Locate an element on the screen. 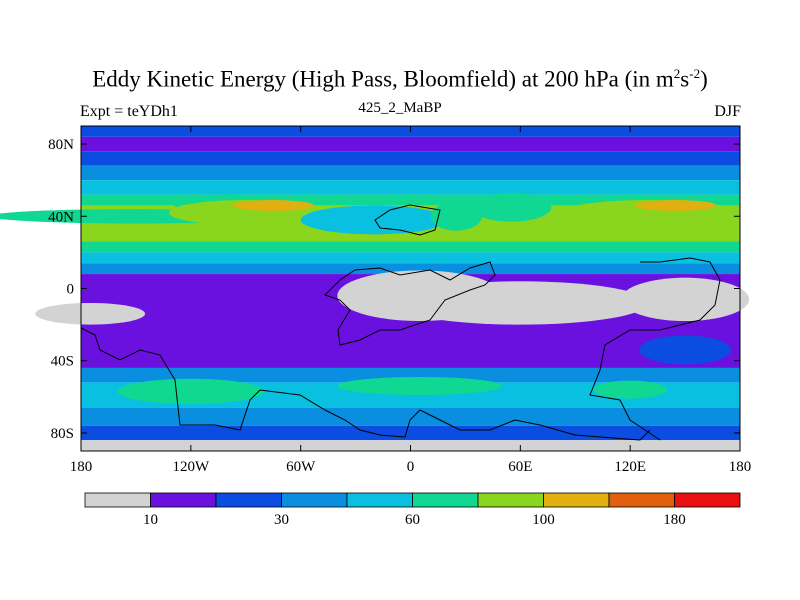 Image resolution: width=800 pixels, height=600 pixels. experiment-label: Expt = teYDh1 is located at coordinates (129, 111).